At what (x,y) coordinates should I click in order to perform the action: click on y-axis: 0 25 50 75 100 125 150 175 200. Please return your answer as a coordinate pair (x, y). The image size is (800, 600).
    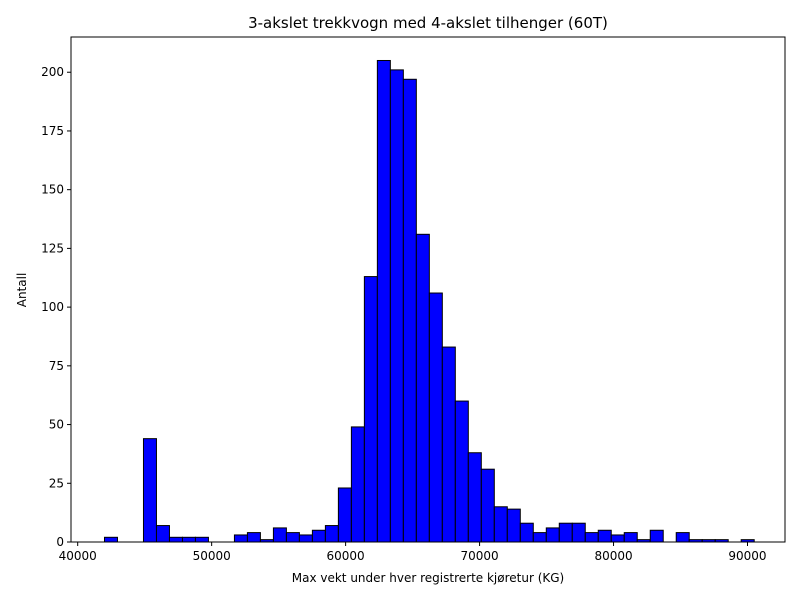
    Looking at the image, I should click on (56, 307).